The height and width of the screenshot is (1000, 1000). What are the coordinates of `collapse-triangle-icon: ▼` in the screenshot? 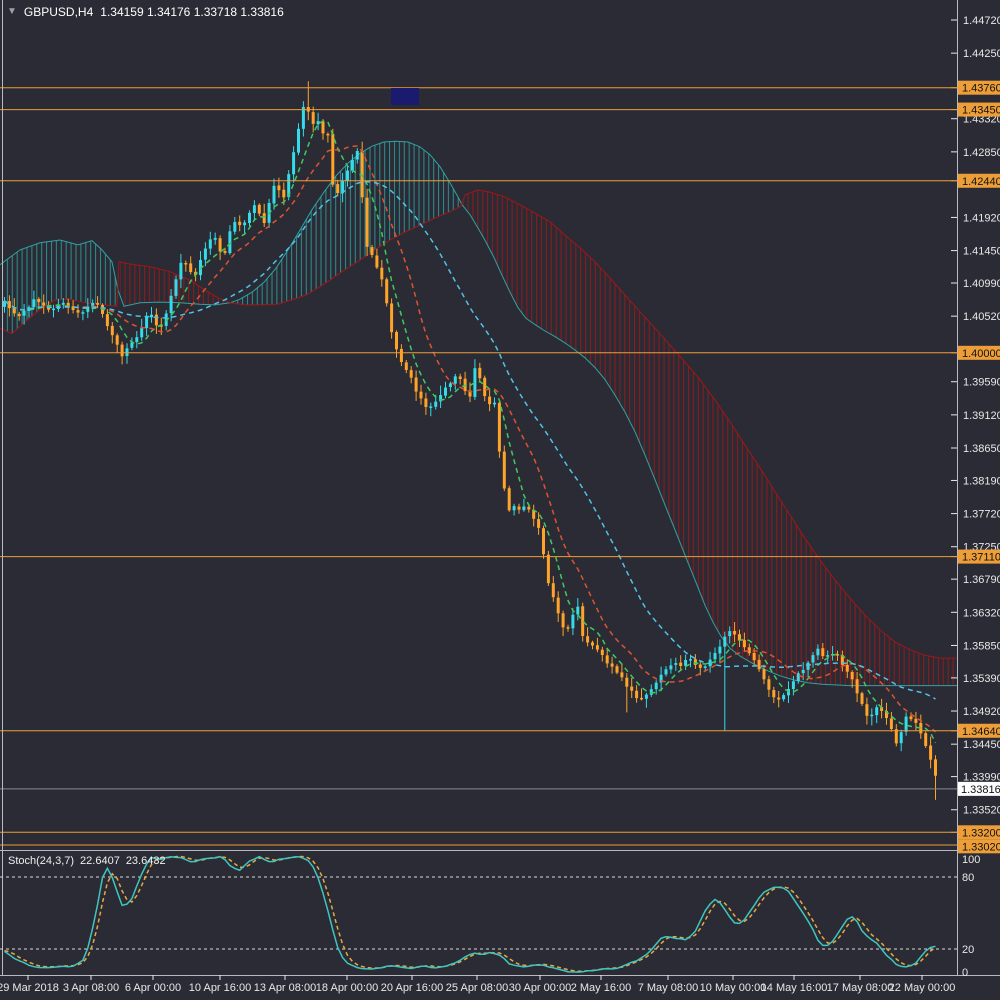 It's located at (12, 11).